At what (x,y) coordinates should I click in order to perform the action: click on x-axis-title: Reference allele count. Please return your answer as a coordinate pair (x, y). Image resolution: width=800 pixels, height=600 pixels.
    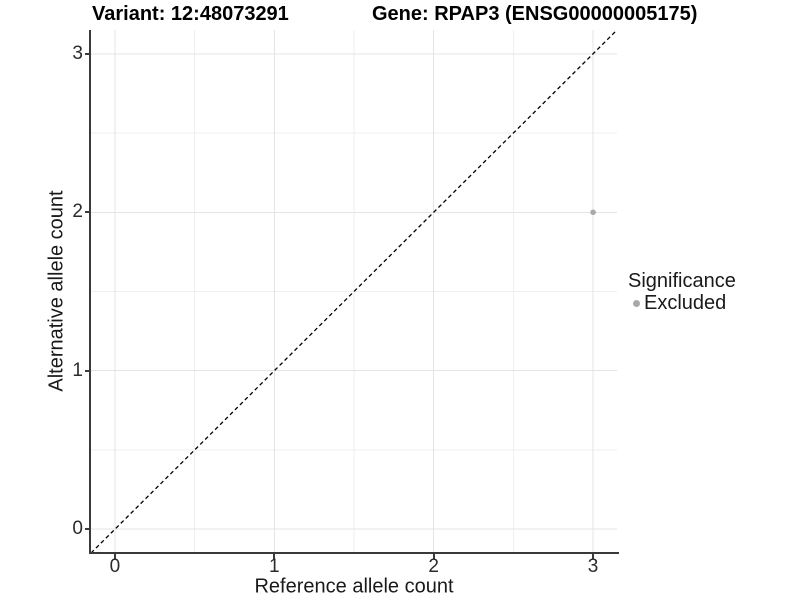
    Looking at the image, I should click on (354, 586).